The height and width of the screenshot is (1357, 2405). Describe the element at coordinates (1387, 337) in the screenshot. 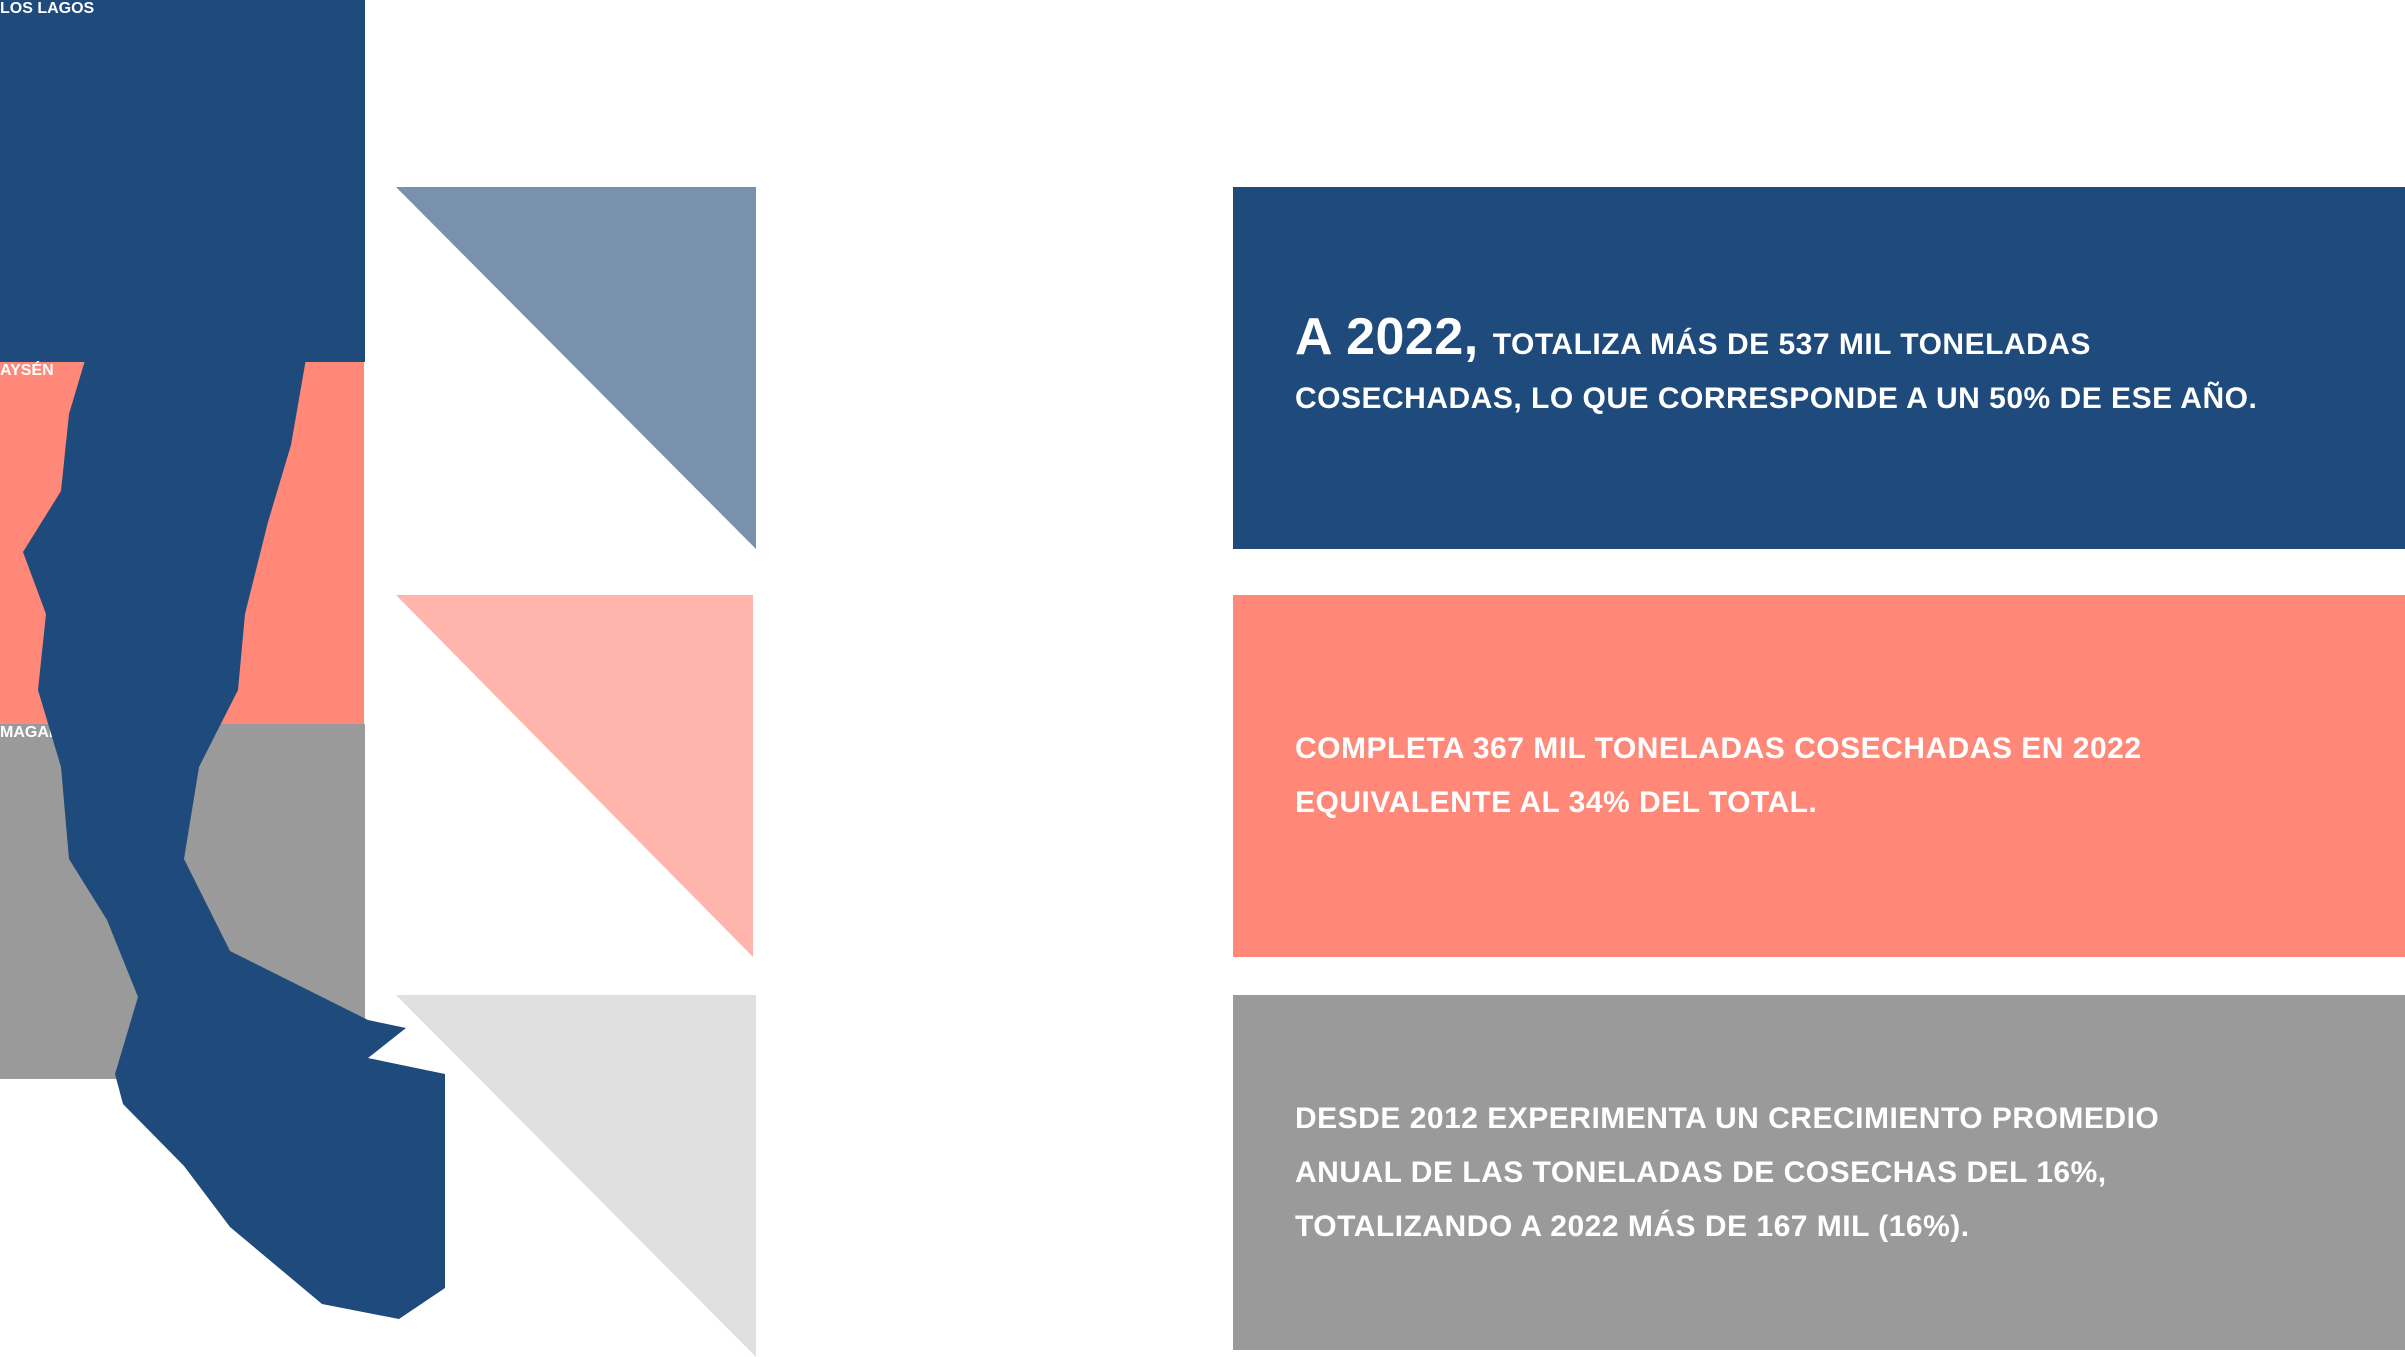

I see `info-lead: A 2022,` at that location.